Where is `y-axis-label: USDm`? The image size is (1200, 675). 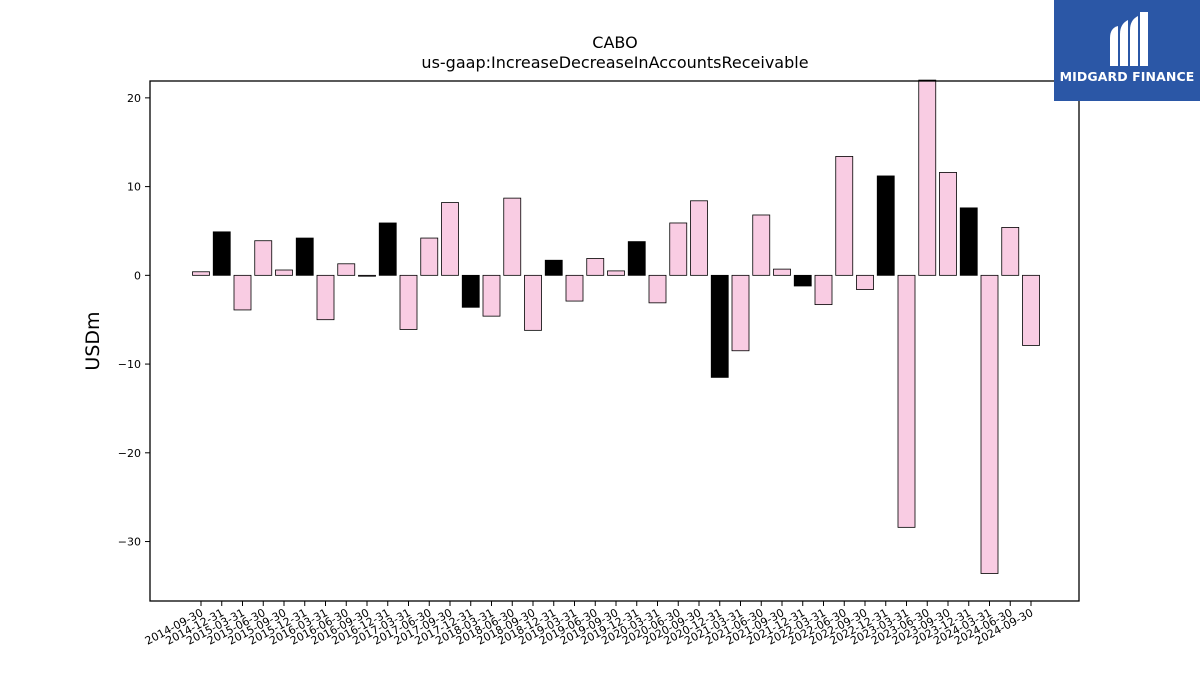
y-axis-label: USDm is located at coordinates (93, 340).